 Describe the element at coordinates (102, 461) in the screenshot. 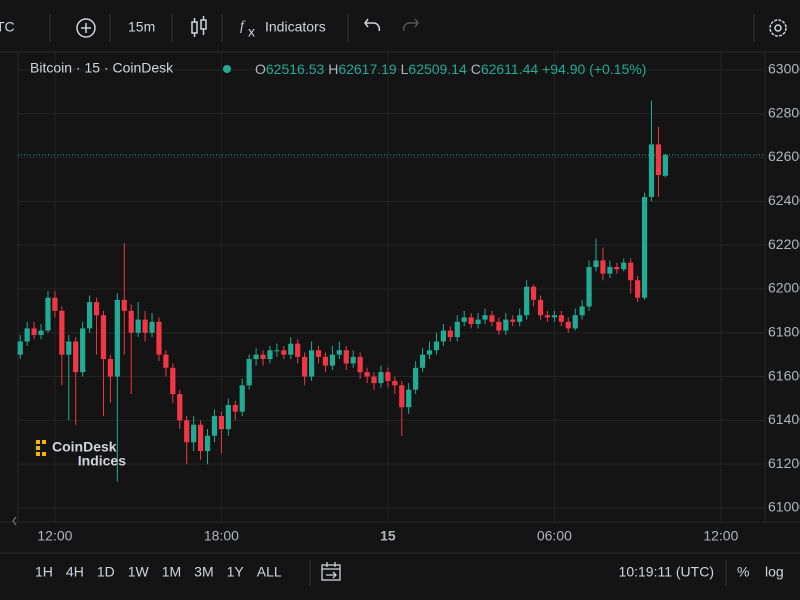

I see `svg-text: Indices` at that location.